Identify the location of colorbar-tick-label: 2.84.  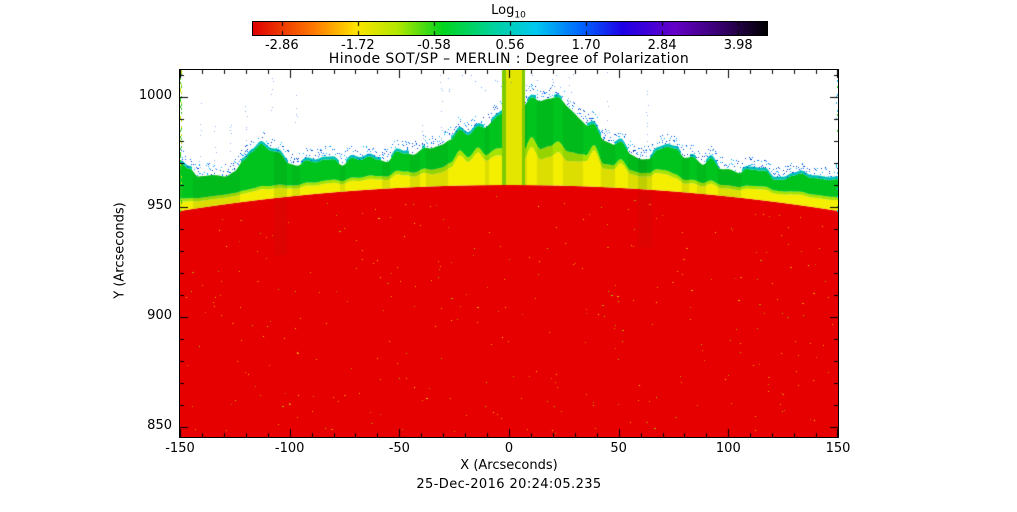
(662, 45).